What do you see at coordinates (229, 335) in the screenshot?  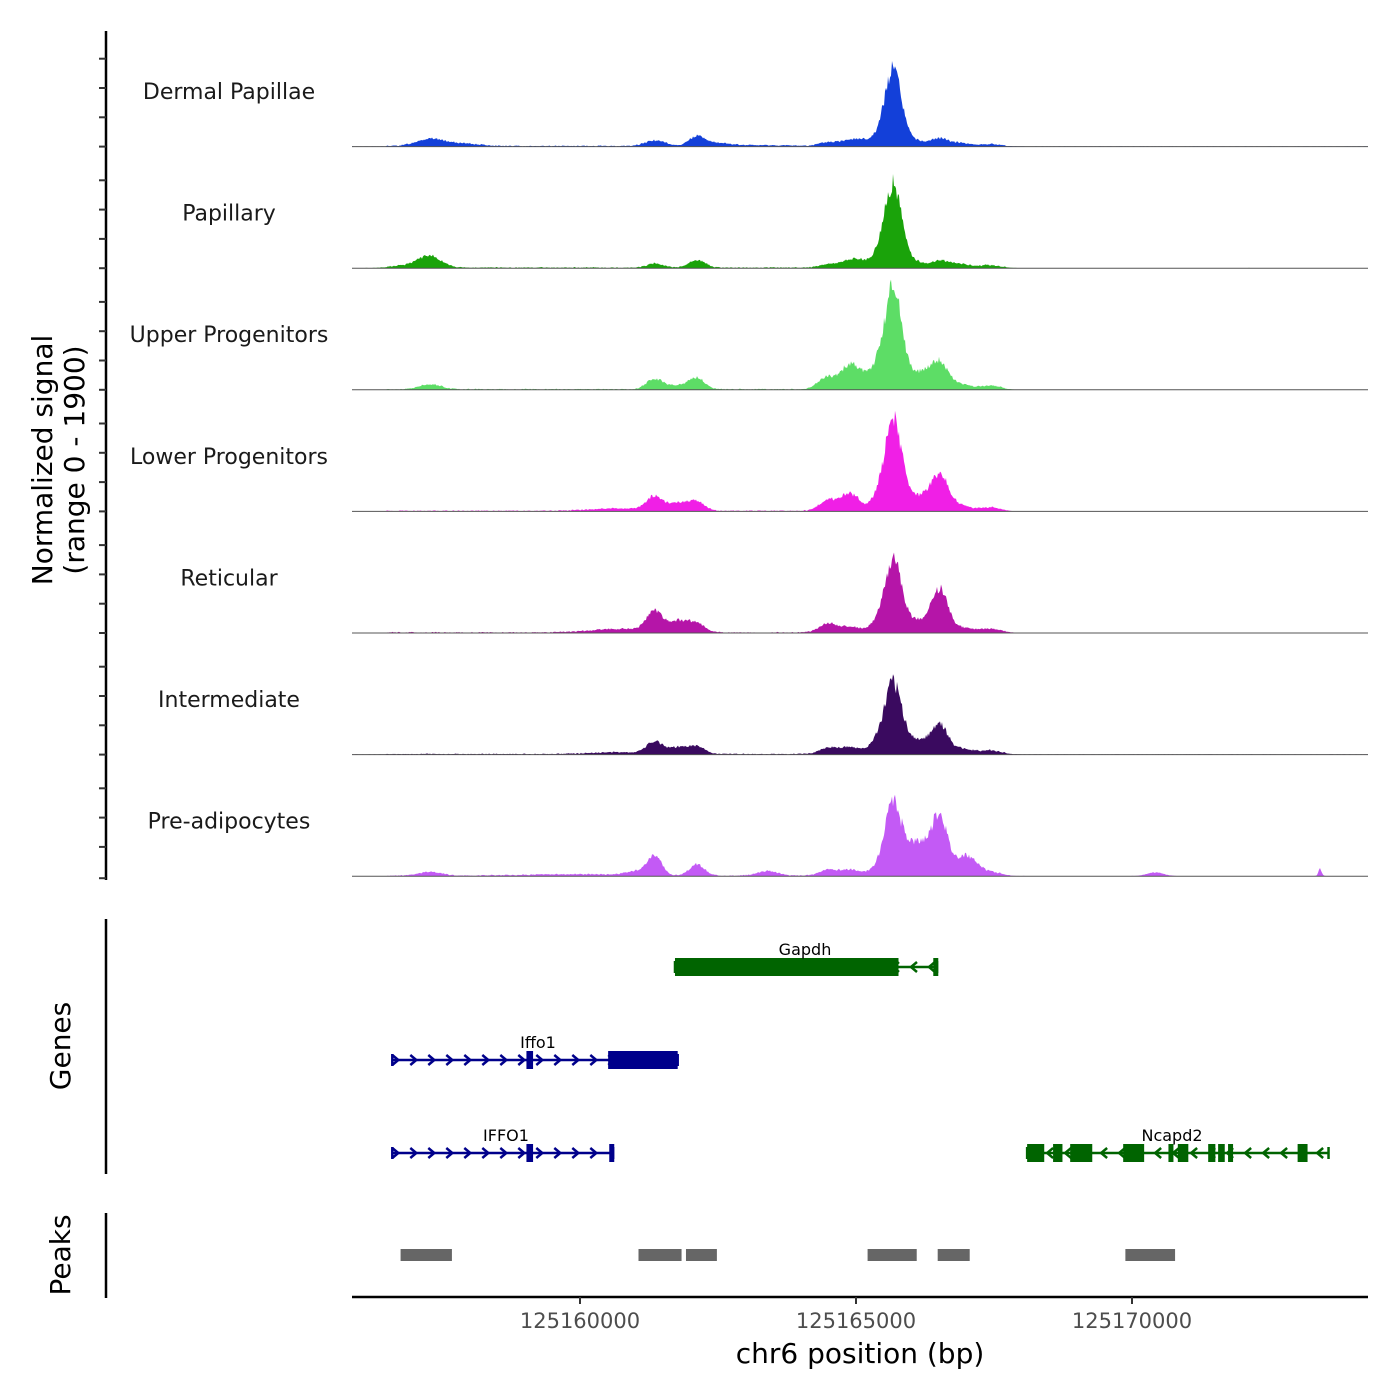 I see `track-label: Upper Progenitors` at bounding box center [229, 335].